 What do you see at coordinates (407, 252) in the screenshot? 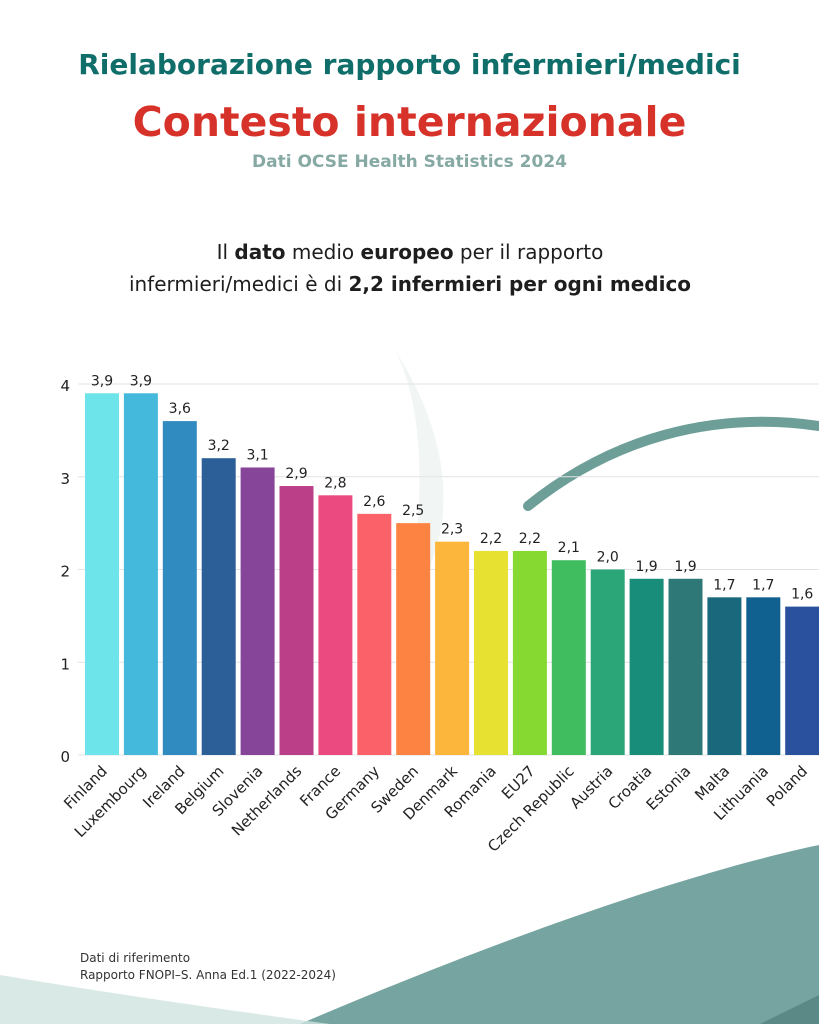
I see `summary-bold-europeo: europeo` at bounding box center [407, 252].